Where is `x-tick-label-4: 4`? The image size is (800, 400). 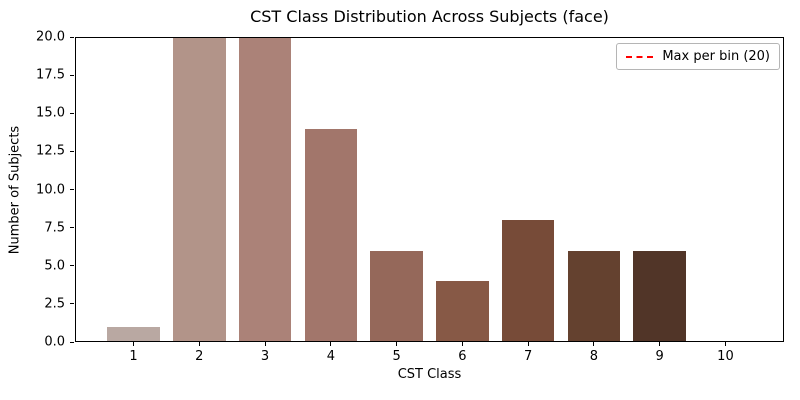
x-tick-label-4: 4 is located at coordinates (330, 356).